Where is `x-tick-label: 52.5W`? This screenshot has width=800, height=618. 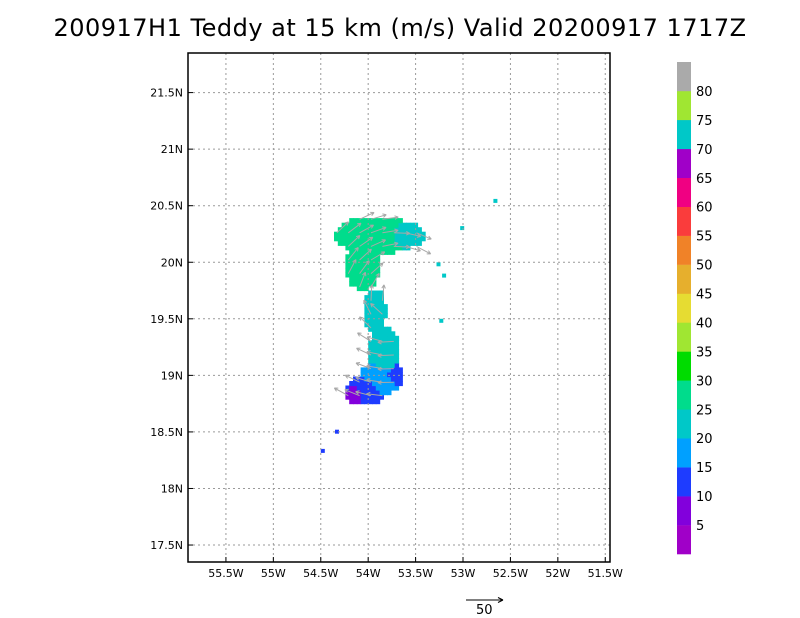
x-tick-label: 52.5W is located at coordinates (510, 573).